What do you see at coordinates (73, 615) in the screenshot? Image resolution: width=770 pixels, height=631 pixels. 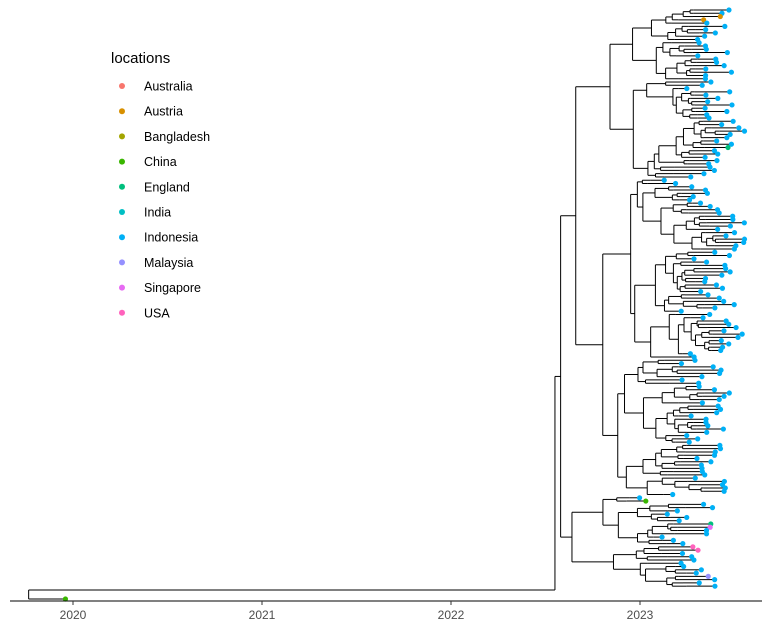 I see `x-tick-label: 2020` at bounding box center [73, 615].